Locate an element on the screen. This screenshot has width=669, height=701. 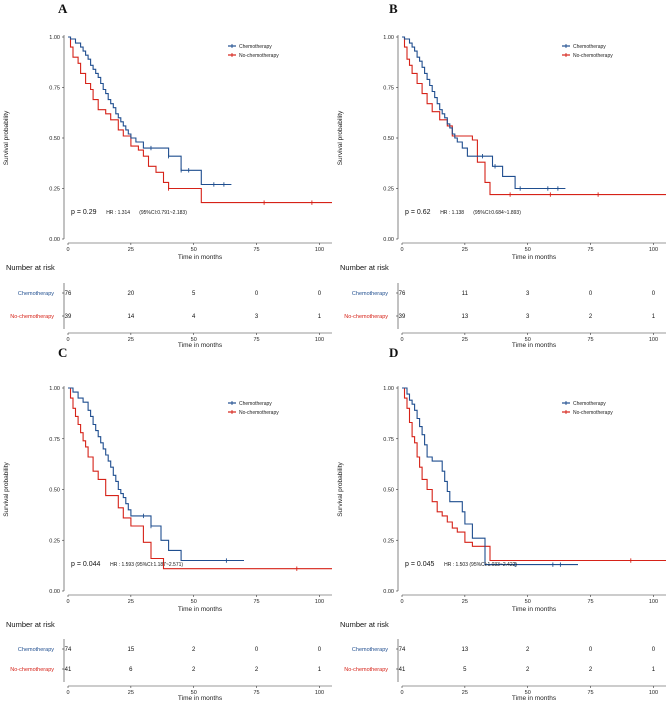
risk-count: 20 is located at coordinates (131, 294).